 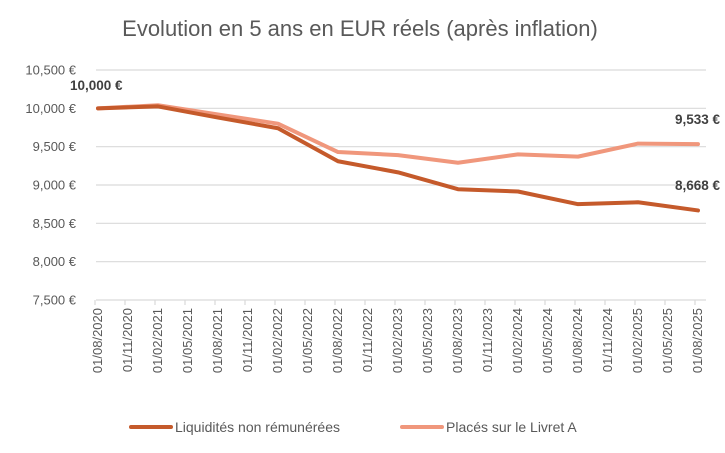 What do you see at coordinates (698, 119) in the screenshot?
I see `data-label-livret-a-end: 9,533 €` at bounding box center [698, 119].